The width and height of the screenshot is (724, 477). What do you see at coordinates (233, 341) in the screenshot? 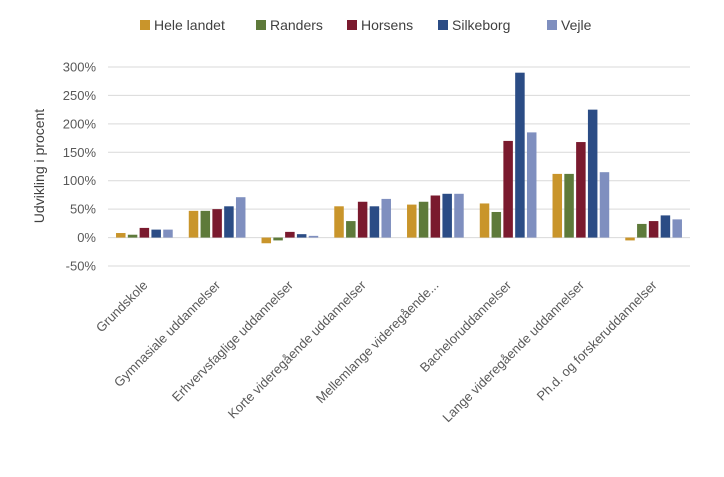
I see `x-tick-label: Erhvervsfaglige uddannelser` at bounding box center [233, 341].